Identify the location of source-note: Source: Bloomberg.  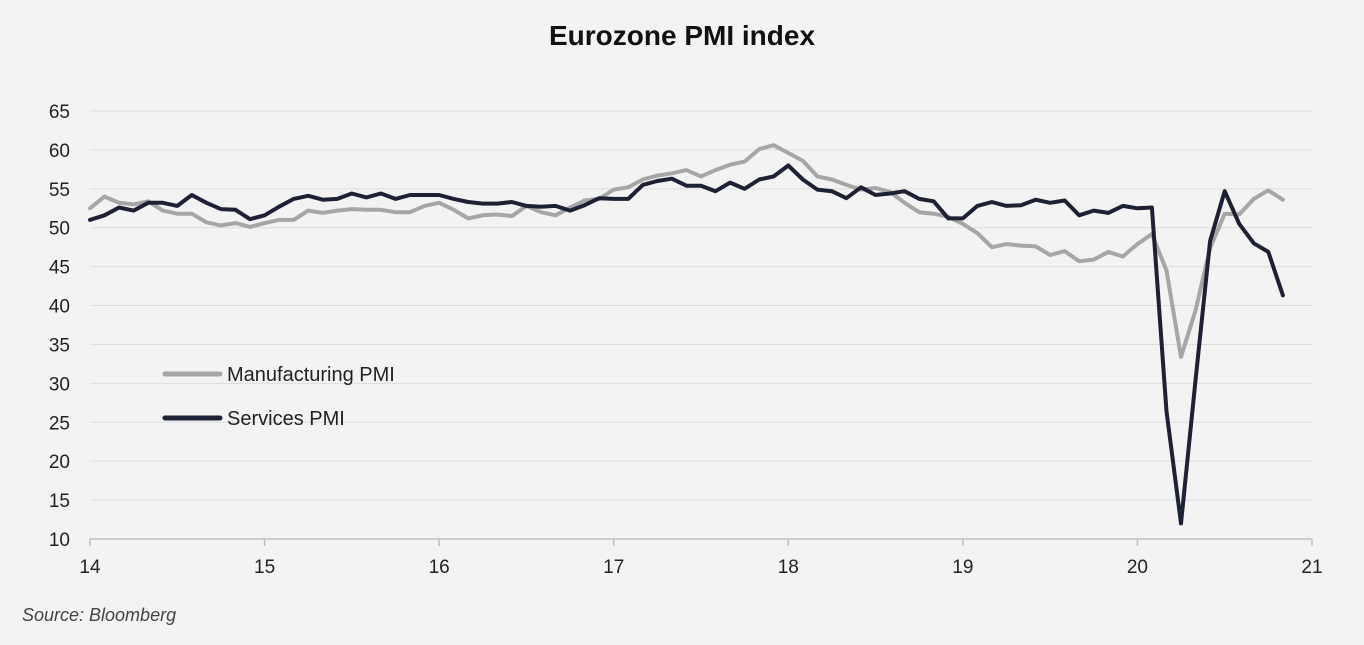
(99, 615).